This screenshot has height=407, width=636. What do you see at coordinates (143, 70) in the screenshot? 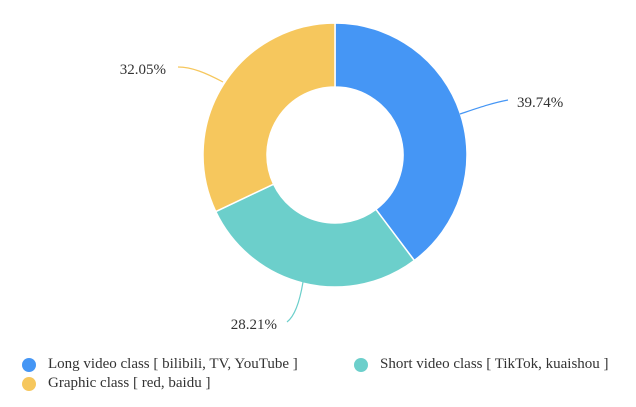
I see `data-label-graphic: 32.05%` at bounding box center [143, 70].